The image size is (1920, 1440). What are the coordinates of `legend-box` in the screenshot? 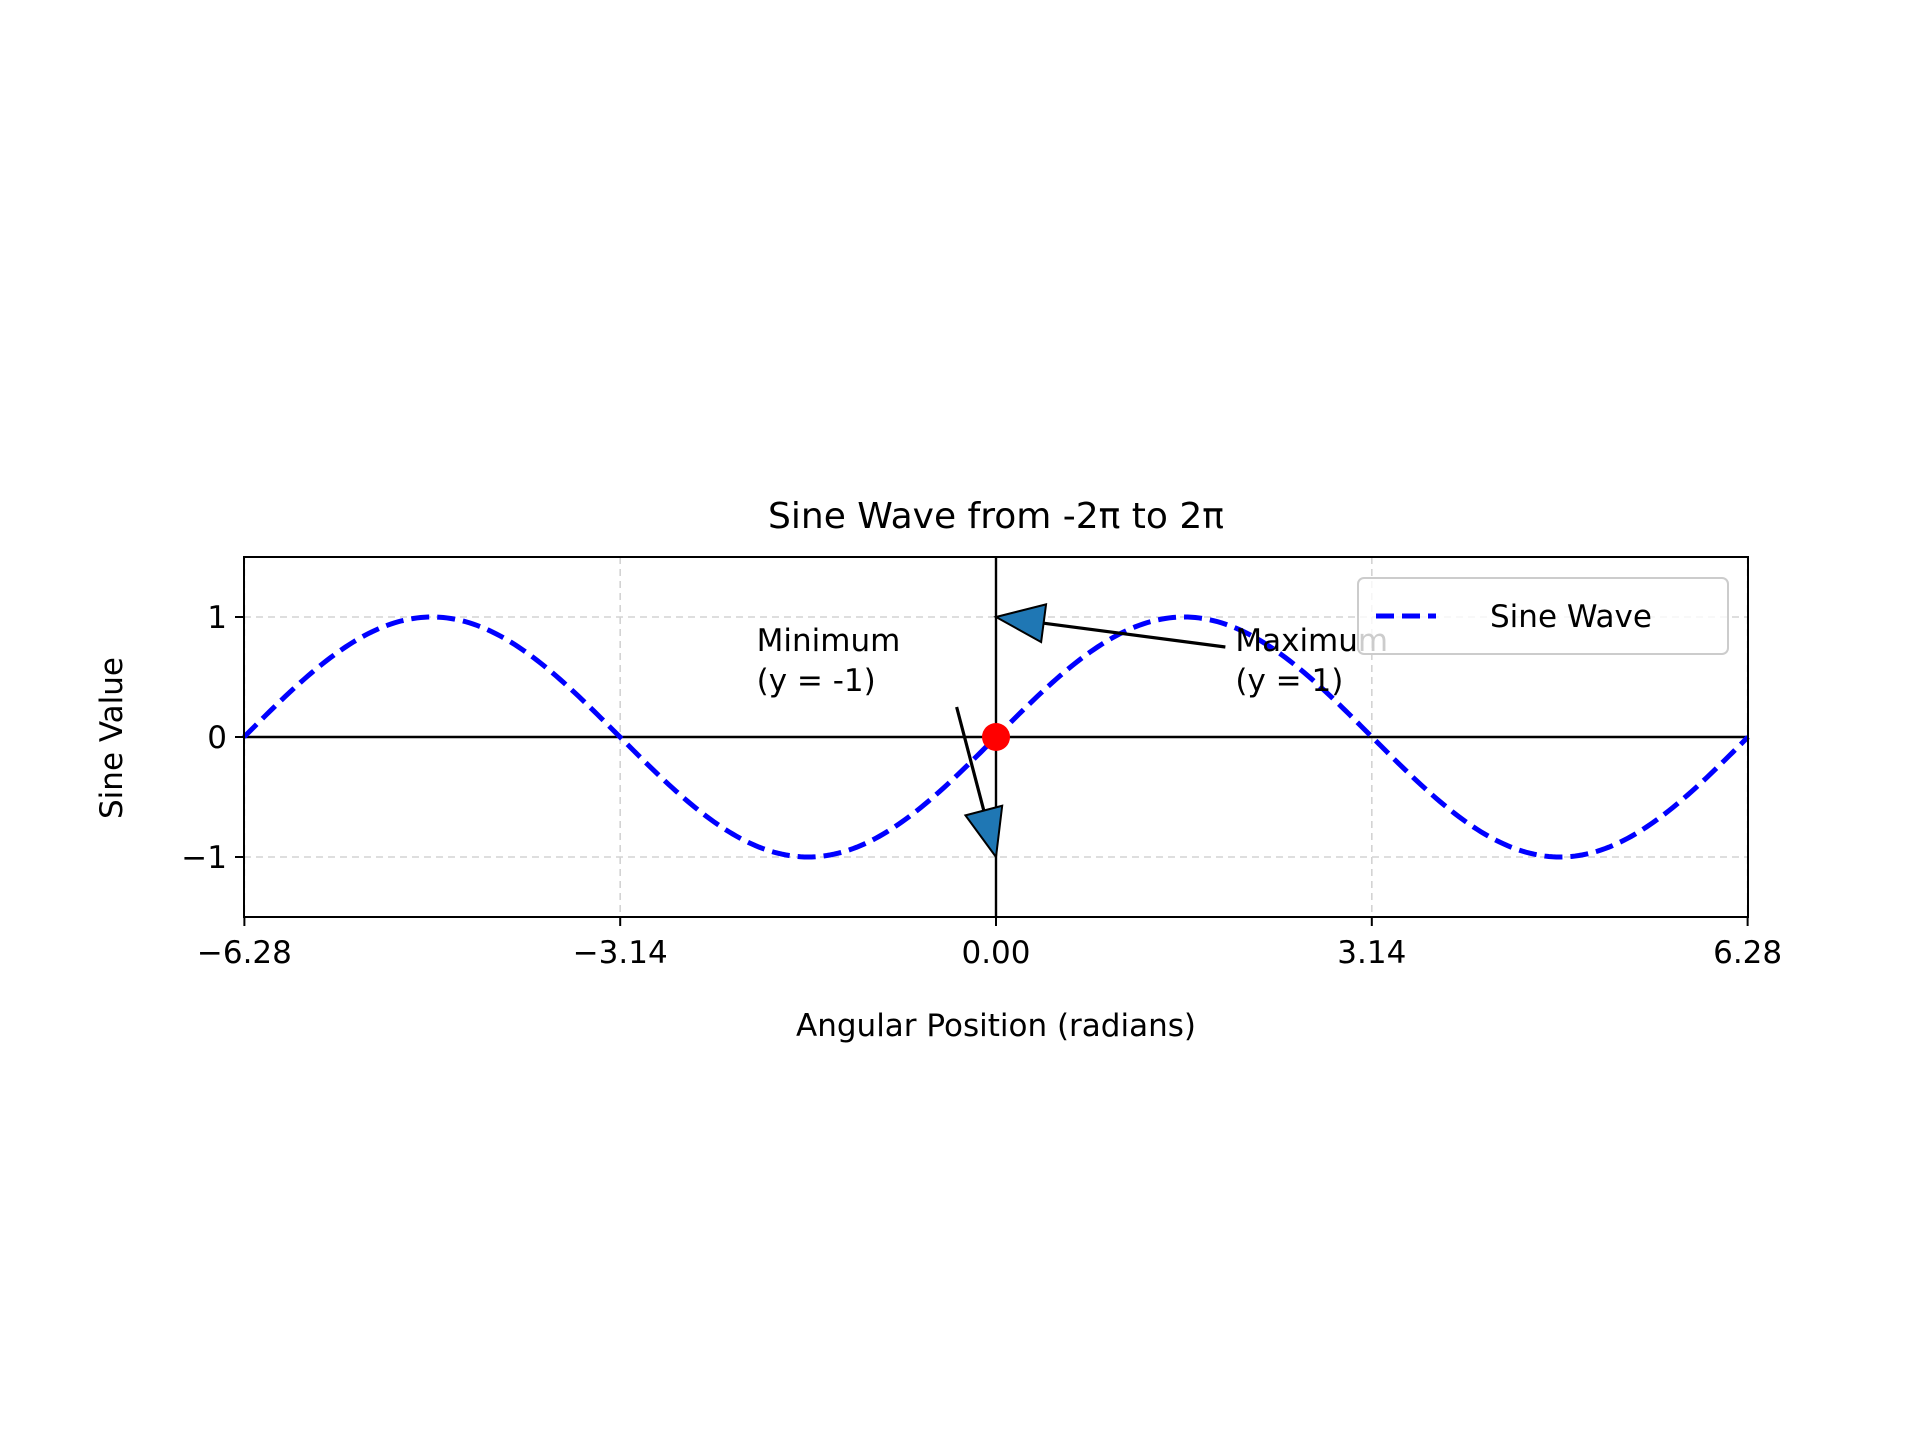 It's located at (1543, 616).